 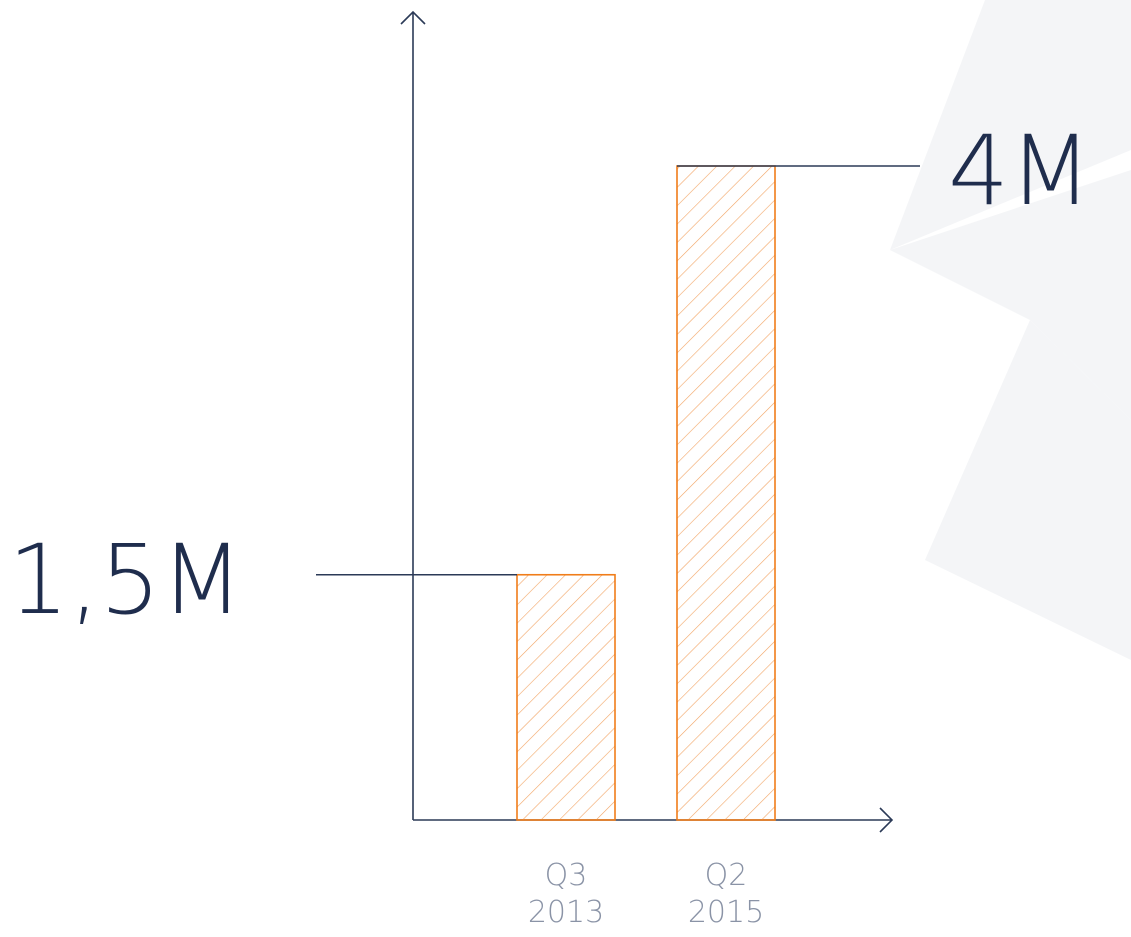 What do you see at coordinates (886, 820) in the screenshot?
I see `x-axis-arrow` at bounding box center [886, 820].